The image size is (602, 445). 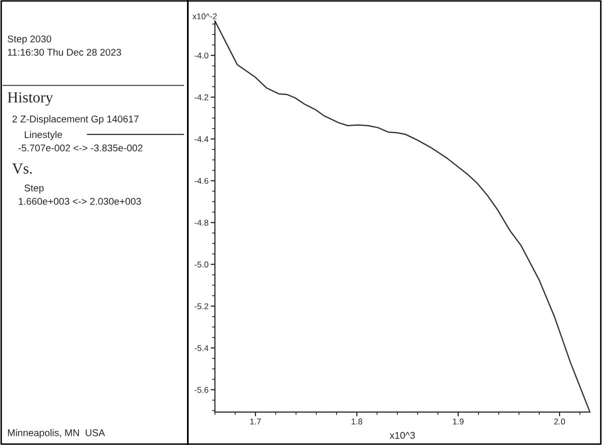 What do you see at coordinates (201, 55) in the screenshot?
I see `y-tick-label: -4.0` at bounding box center [201, 55].